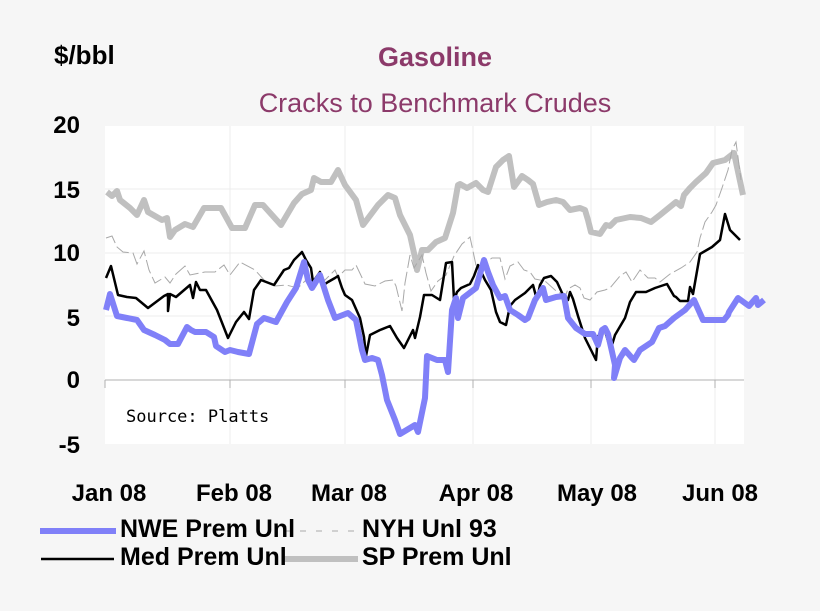 This screenshot has height=611, width=820. I want to click on legend-label-nyh: NYH Unl 93, so click(429, 529).